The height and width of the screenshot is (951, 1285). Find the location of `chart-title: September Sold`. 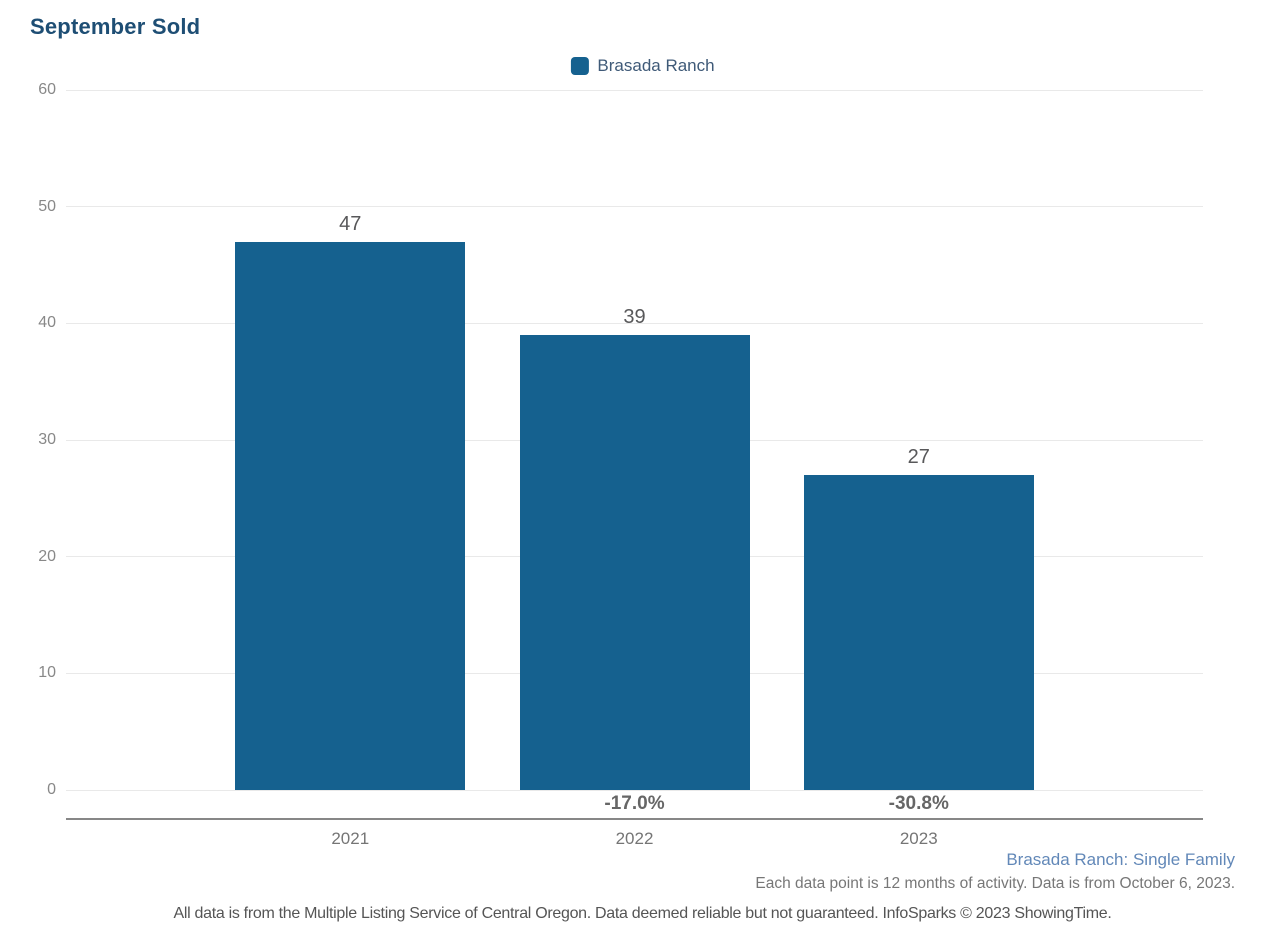

chart-title: September Sold is located at coordinates (115, 26).